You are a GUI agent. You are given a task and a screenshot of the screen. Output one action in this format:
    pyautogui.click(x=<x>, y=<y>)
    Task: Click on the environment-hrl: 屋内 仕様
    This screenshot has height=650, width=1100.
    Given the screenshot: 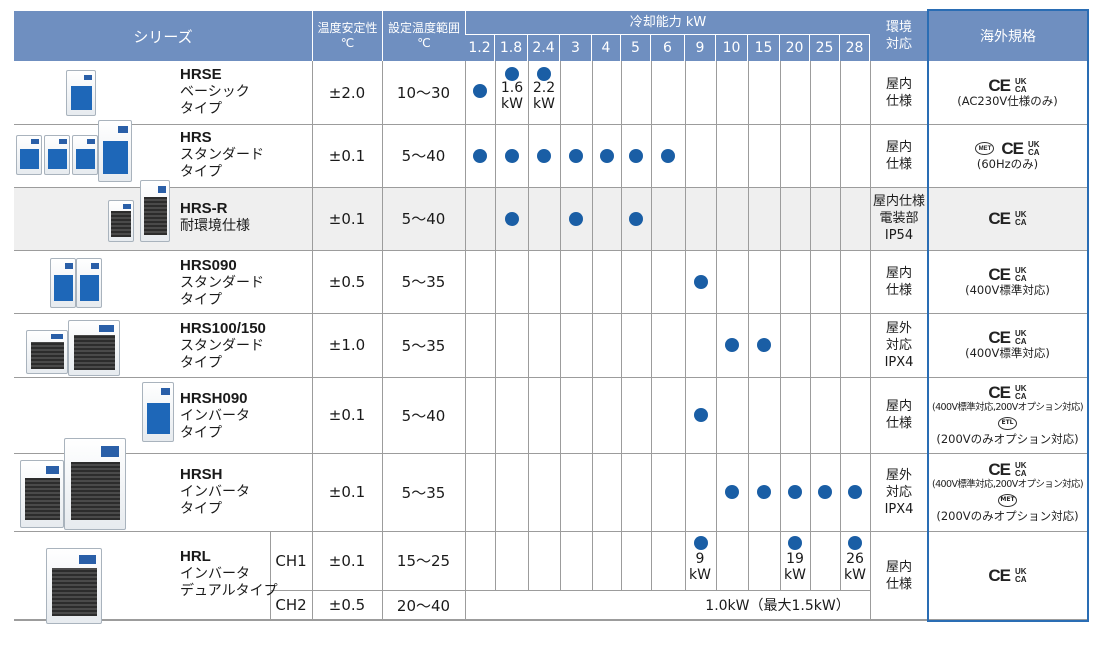 What is the action you would take?
    pyautogui.click(x=898, y=575)
    